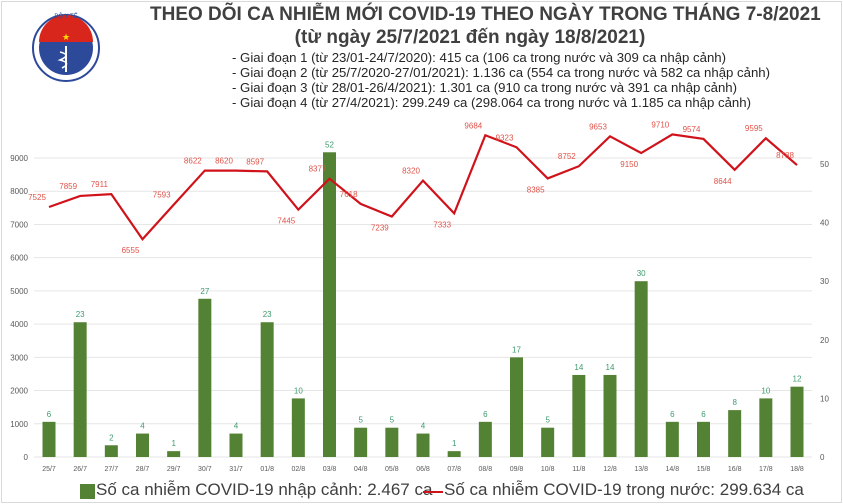  Describe the element at coordinates (505, 137) in the screenshot. I see `line-label: 9323` at that location.